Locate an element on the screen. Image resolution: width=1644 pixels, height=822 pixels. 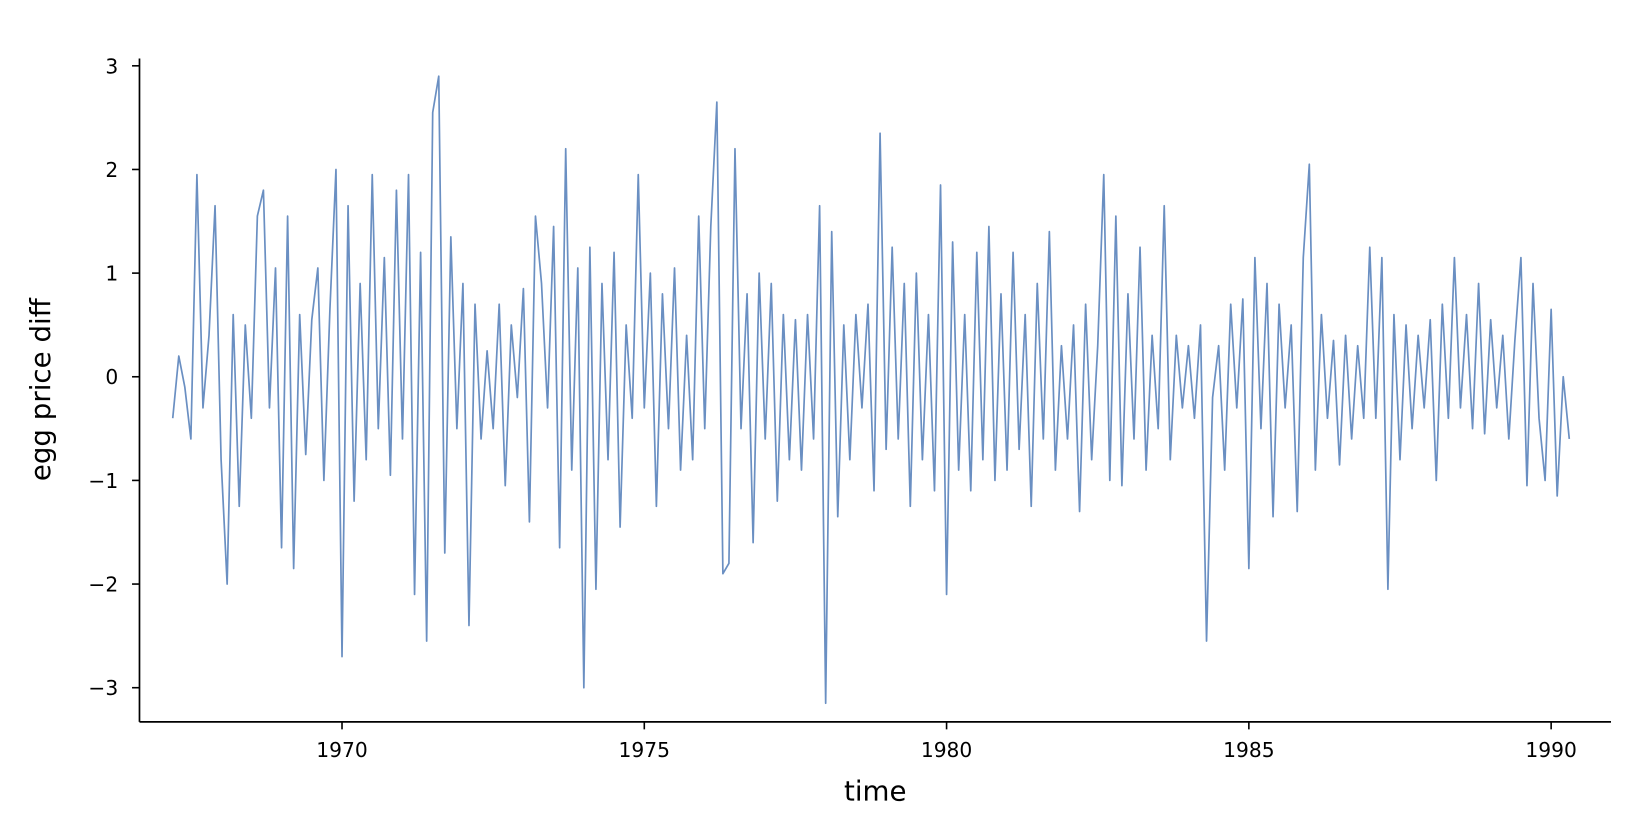
x-tick-label: 1980 is located at coordinates (946, 750).